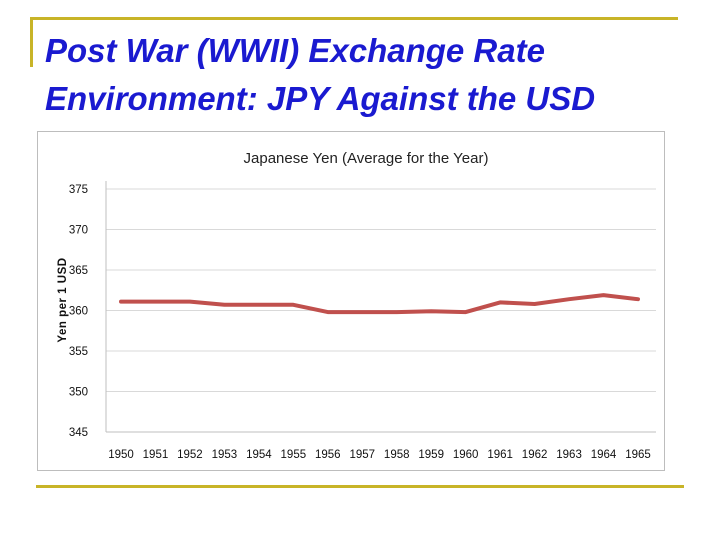  Describe the element at coordinates (362, 312) in the screenshot. I see `data-point-1957` at that location.